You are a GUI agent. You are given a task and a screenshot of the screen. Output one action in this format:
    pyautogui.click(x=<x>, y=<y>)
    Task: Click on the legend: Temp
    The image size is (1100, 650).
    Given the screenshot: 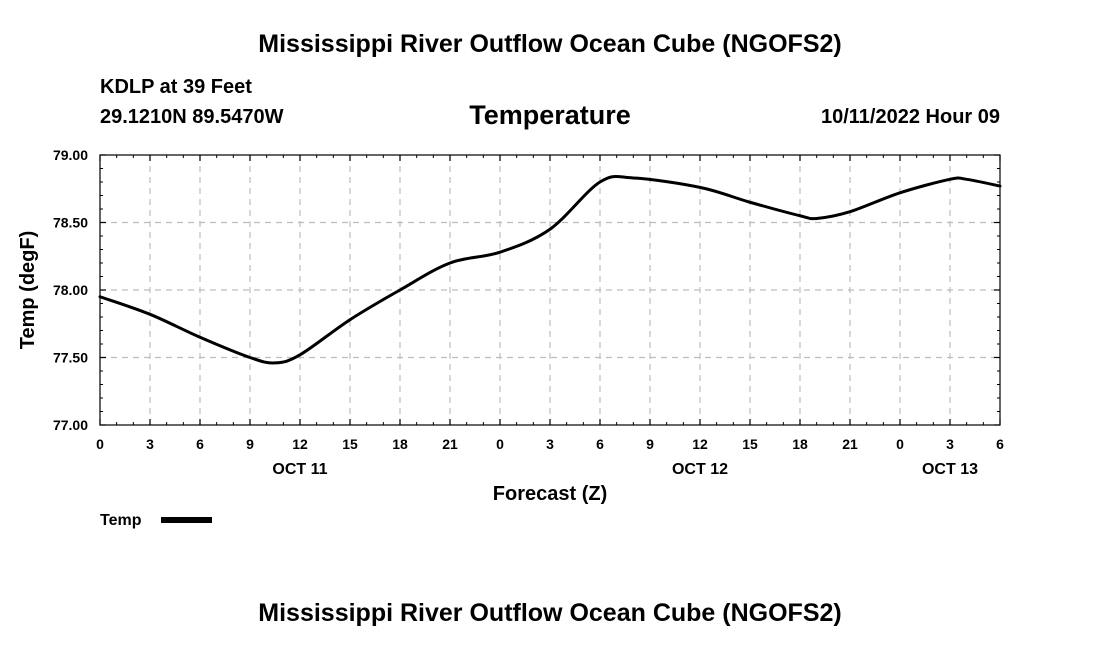 What is the action you would take?
    pyautogui.click(x=156, y=520)
    